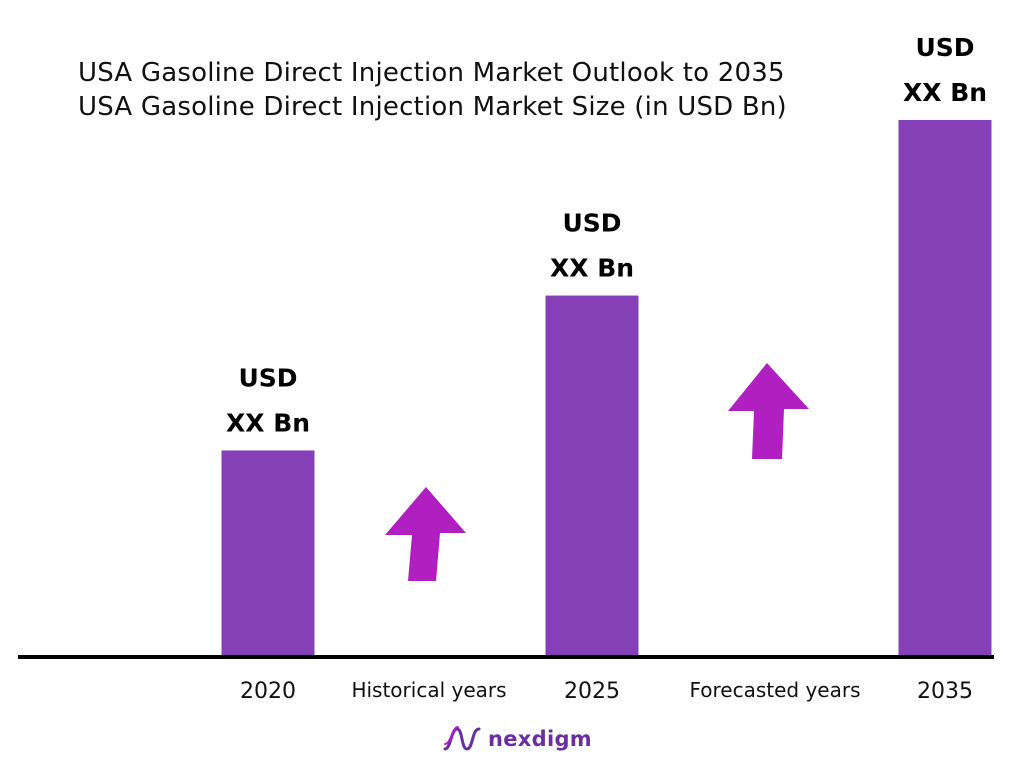 This screenshot has width=1024, height=768. What do you see at coordinates (944, 47) in the screenshot?
I see `data-label-2035-line1: USD` at bounding box center [944, 47].